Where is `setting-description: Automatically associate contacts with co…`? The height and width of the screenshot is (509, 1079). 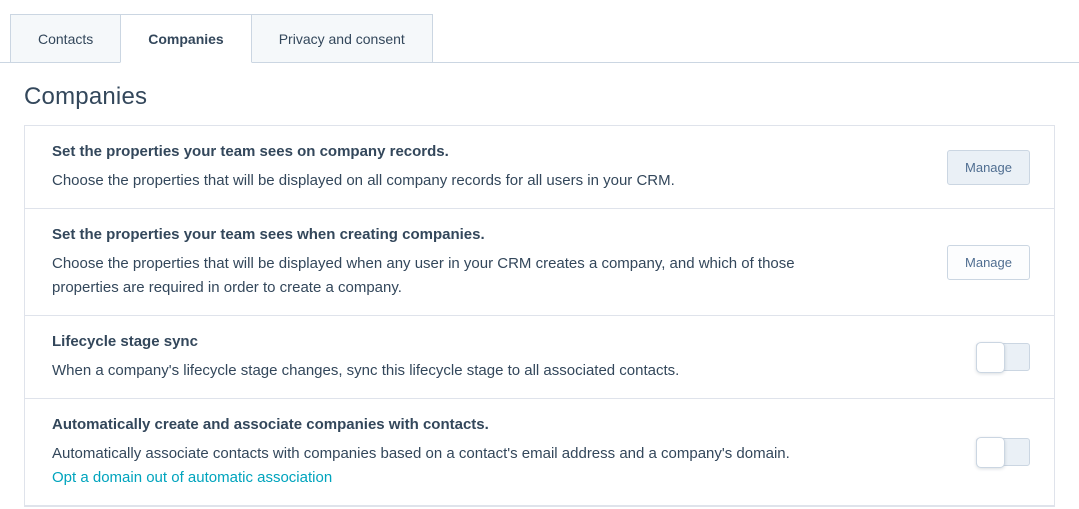
setting-description: Automatically associate contacts with co… is located at coordinates (421, 453).